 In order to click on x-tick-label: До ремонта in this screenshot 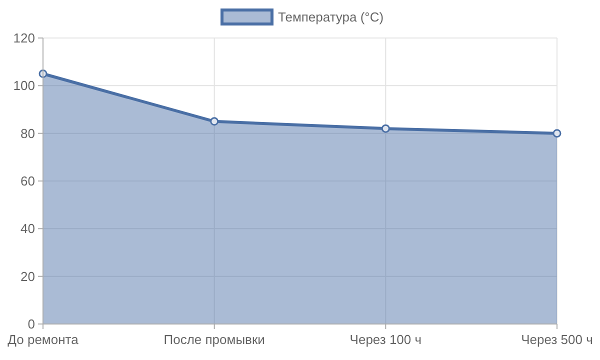, I will do `click(44, 339)`.